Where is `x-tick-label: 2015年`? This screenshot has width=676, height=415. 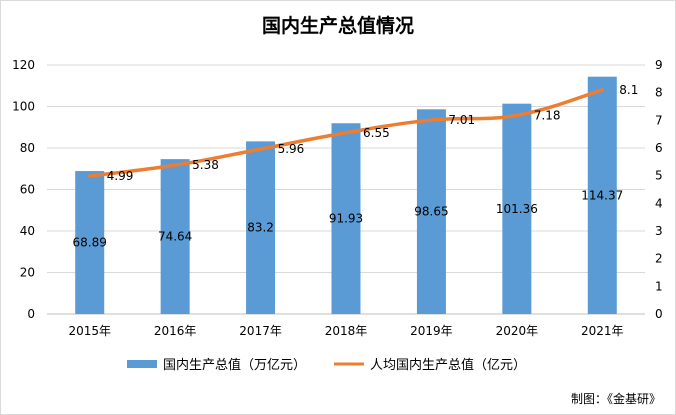
x-tick-label: 2015年 is located at coordinates (89, 331).